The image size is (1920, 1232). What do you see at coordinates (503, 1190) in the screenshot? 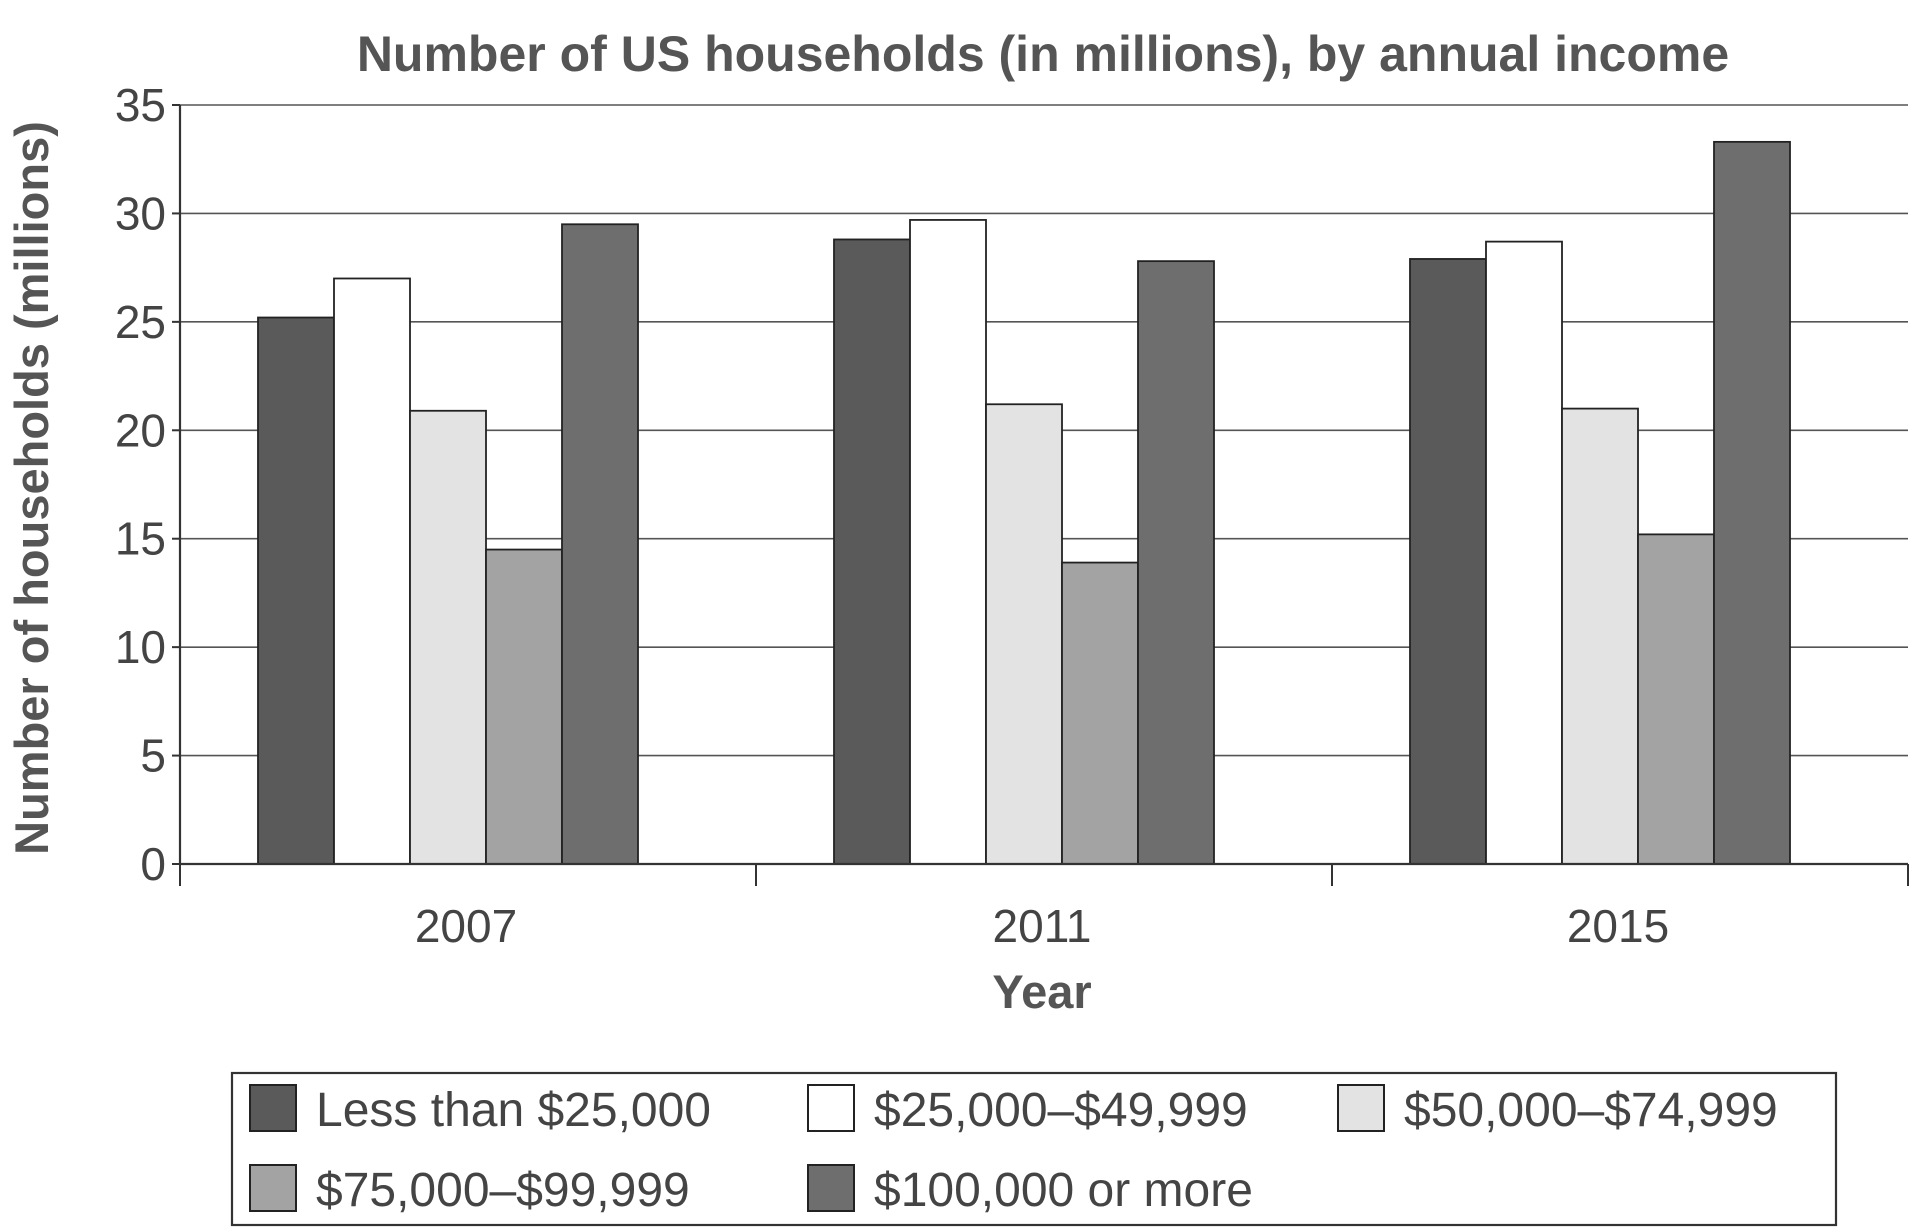
I see `legend-label: $75,000–$99,999` at bounding box center [503, 1190].